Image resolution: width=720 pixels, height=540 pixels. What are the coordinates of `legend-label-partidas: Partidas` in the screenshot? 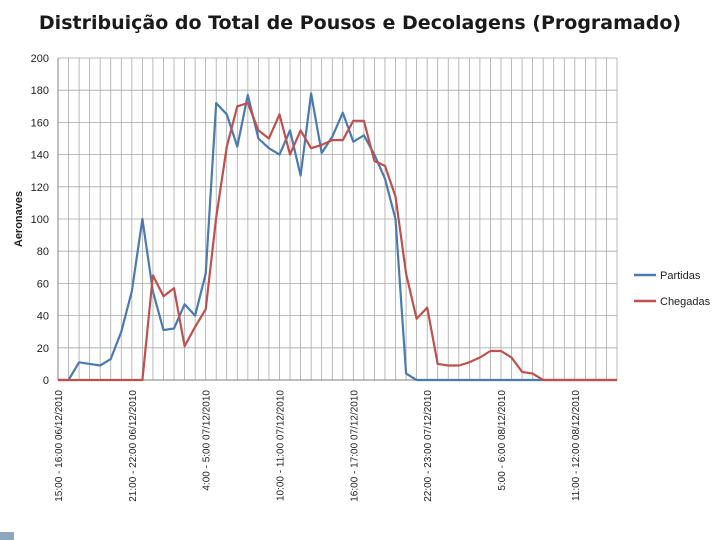 It's located at (680, 276).